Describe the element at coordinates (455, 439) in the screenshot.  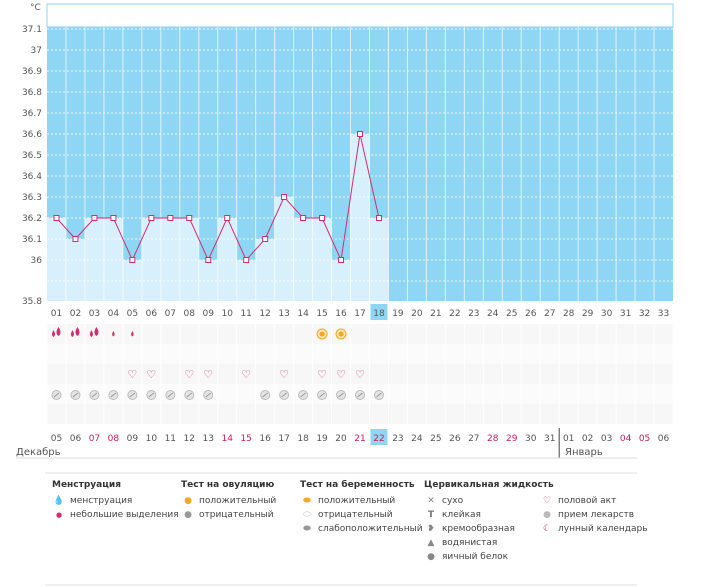
I see `date-label: 26` at that location.